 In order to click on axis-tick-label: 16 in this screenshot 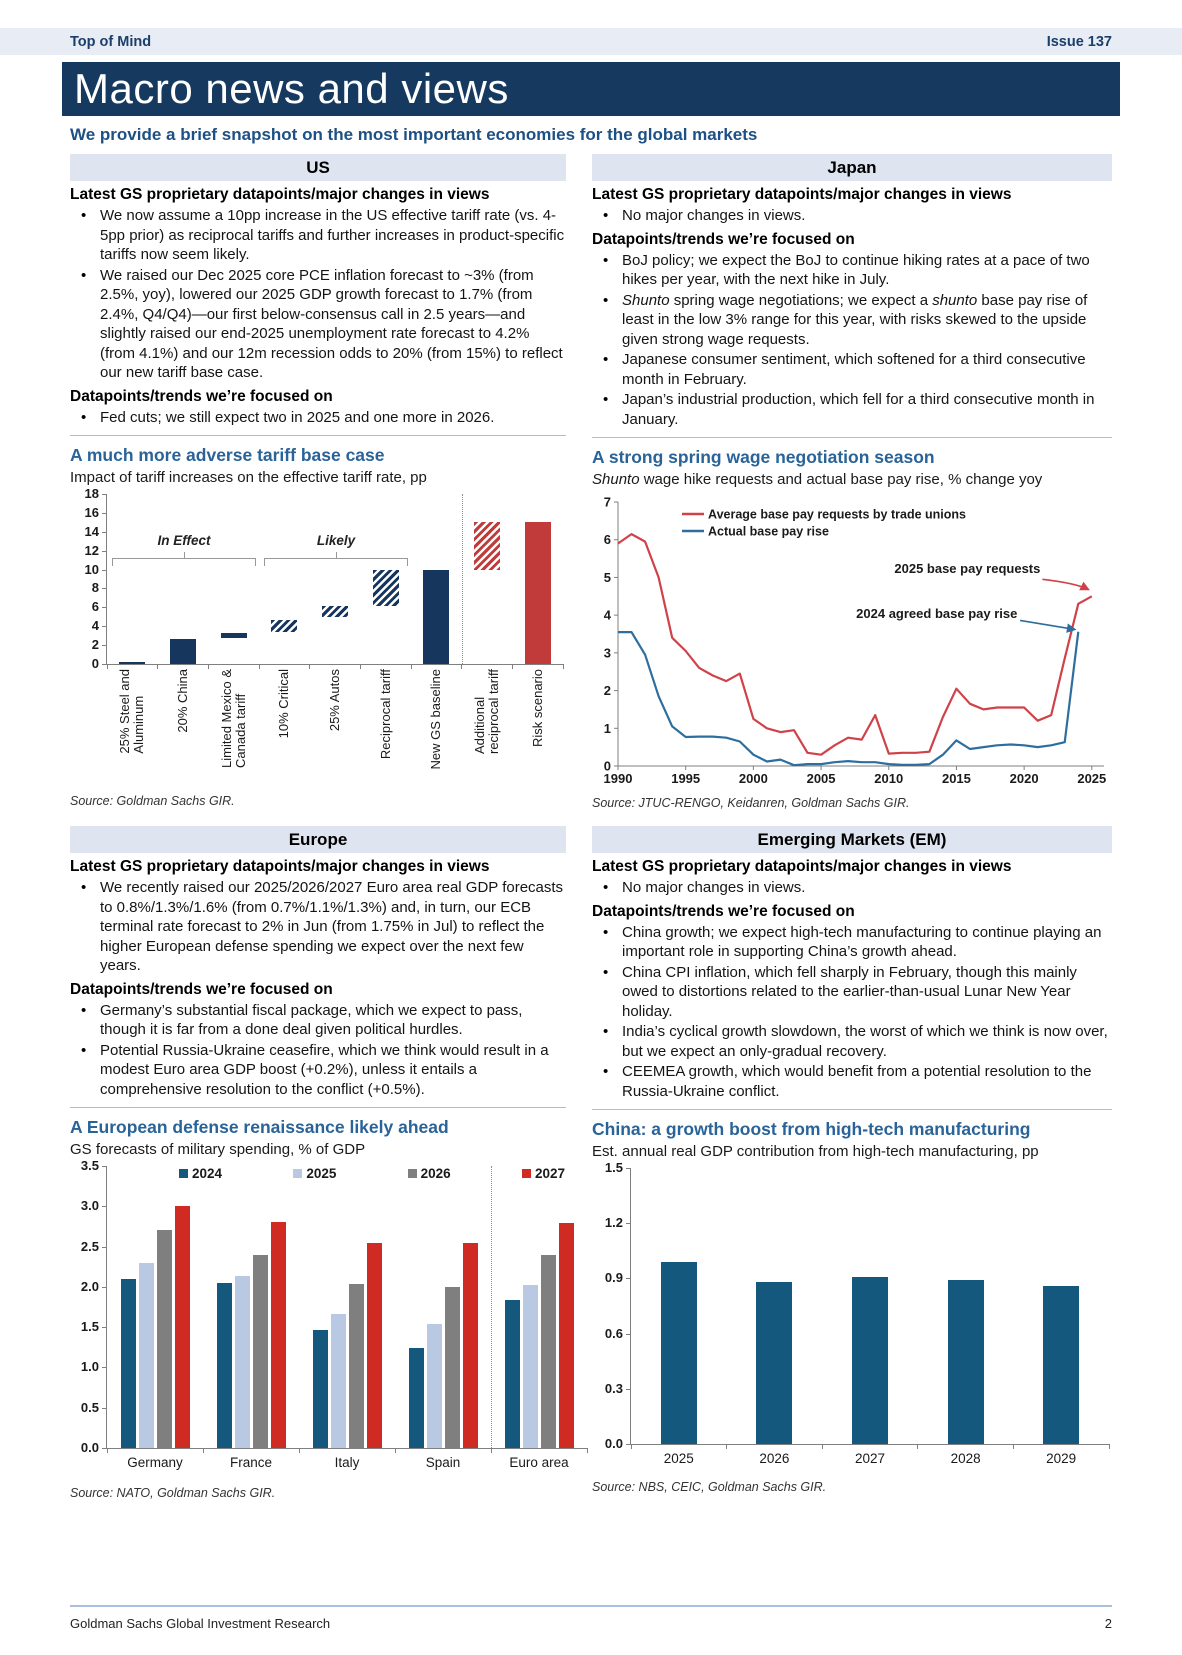, I will do `click(91, 512)`.